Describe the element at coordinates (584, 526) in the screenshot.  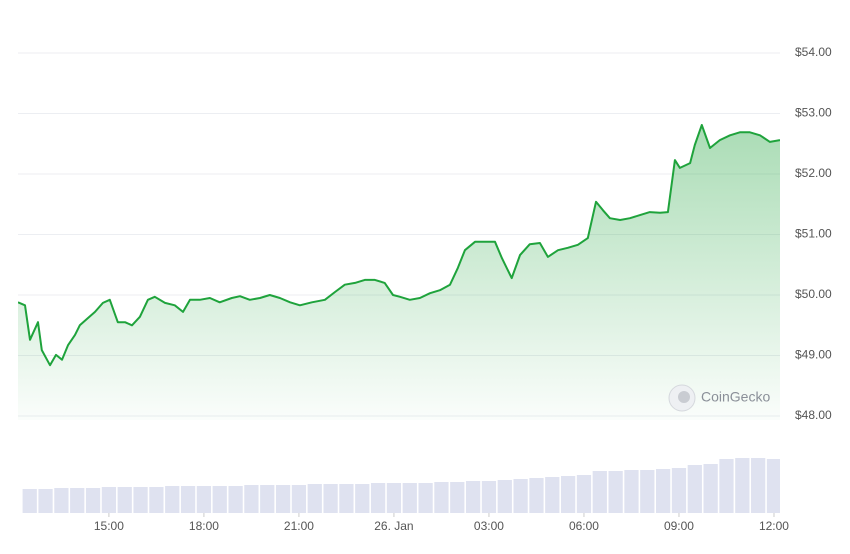
I see `x-tick-label: 06:00` at that location.